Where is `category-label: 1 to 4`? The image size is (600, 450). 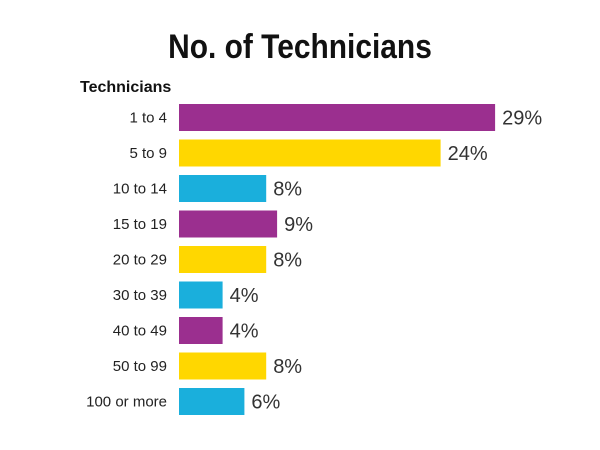 category-label: 1 to 4 is located at coordinates (148, 118).